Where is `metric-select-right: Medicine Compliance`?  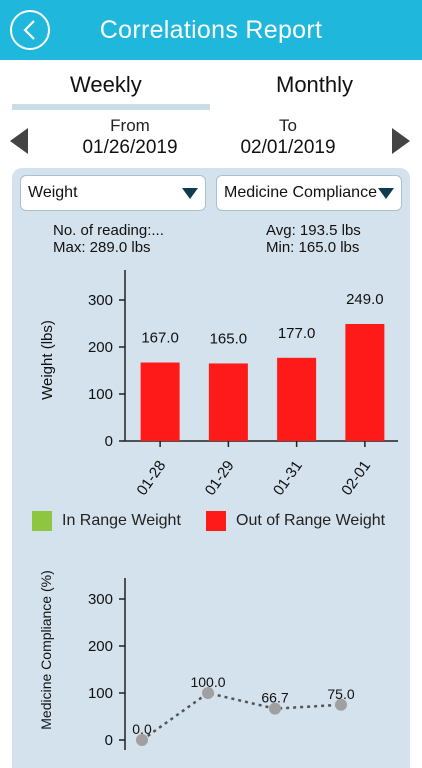 metric-select-right: Medicine Compliance is located at coordinates (309, 193).